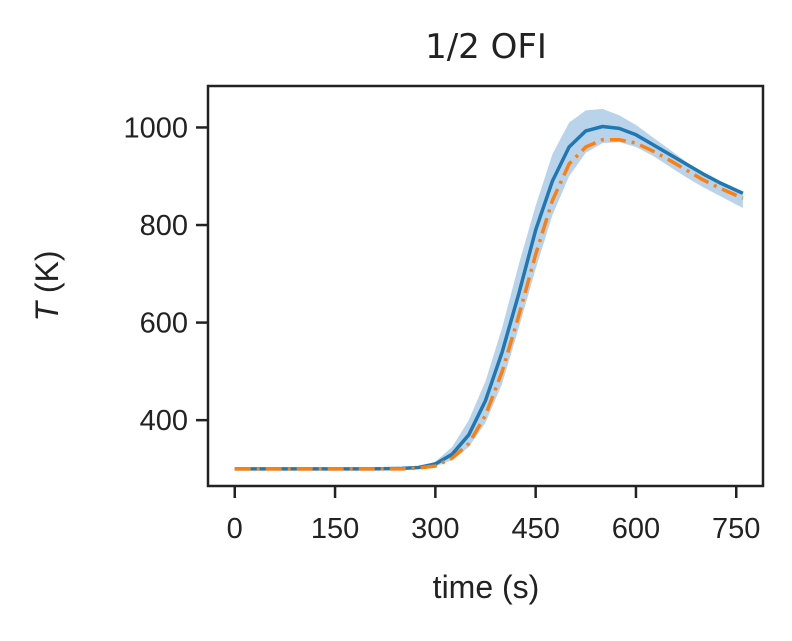 This screenshot has height=641, width=792. I want to click on y-axis: 400 600 800 1000, so click(165, 274).